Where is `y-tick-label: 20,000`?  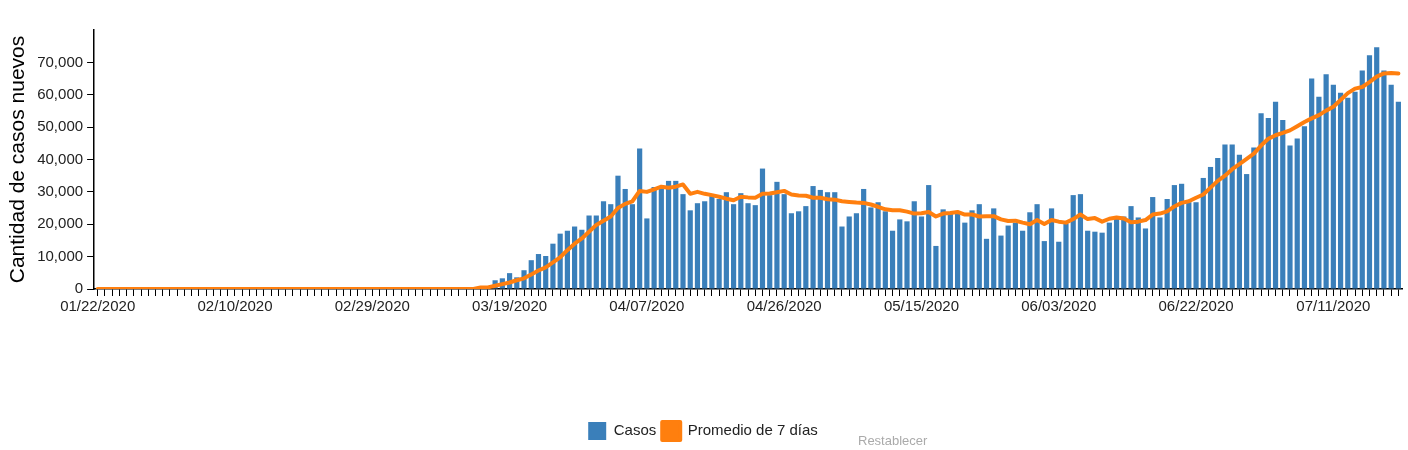
y-tick-label: 20,000 is located at coordinates (60, 223).